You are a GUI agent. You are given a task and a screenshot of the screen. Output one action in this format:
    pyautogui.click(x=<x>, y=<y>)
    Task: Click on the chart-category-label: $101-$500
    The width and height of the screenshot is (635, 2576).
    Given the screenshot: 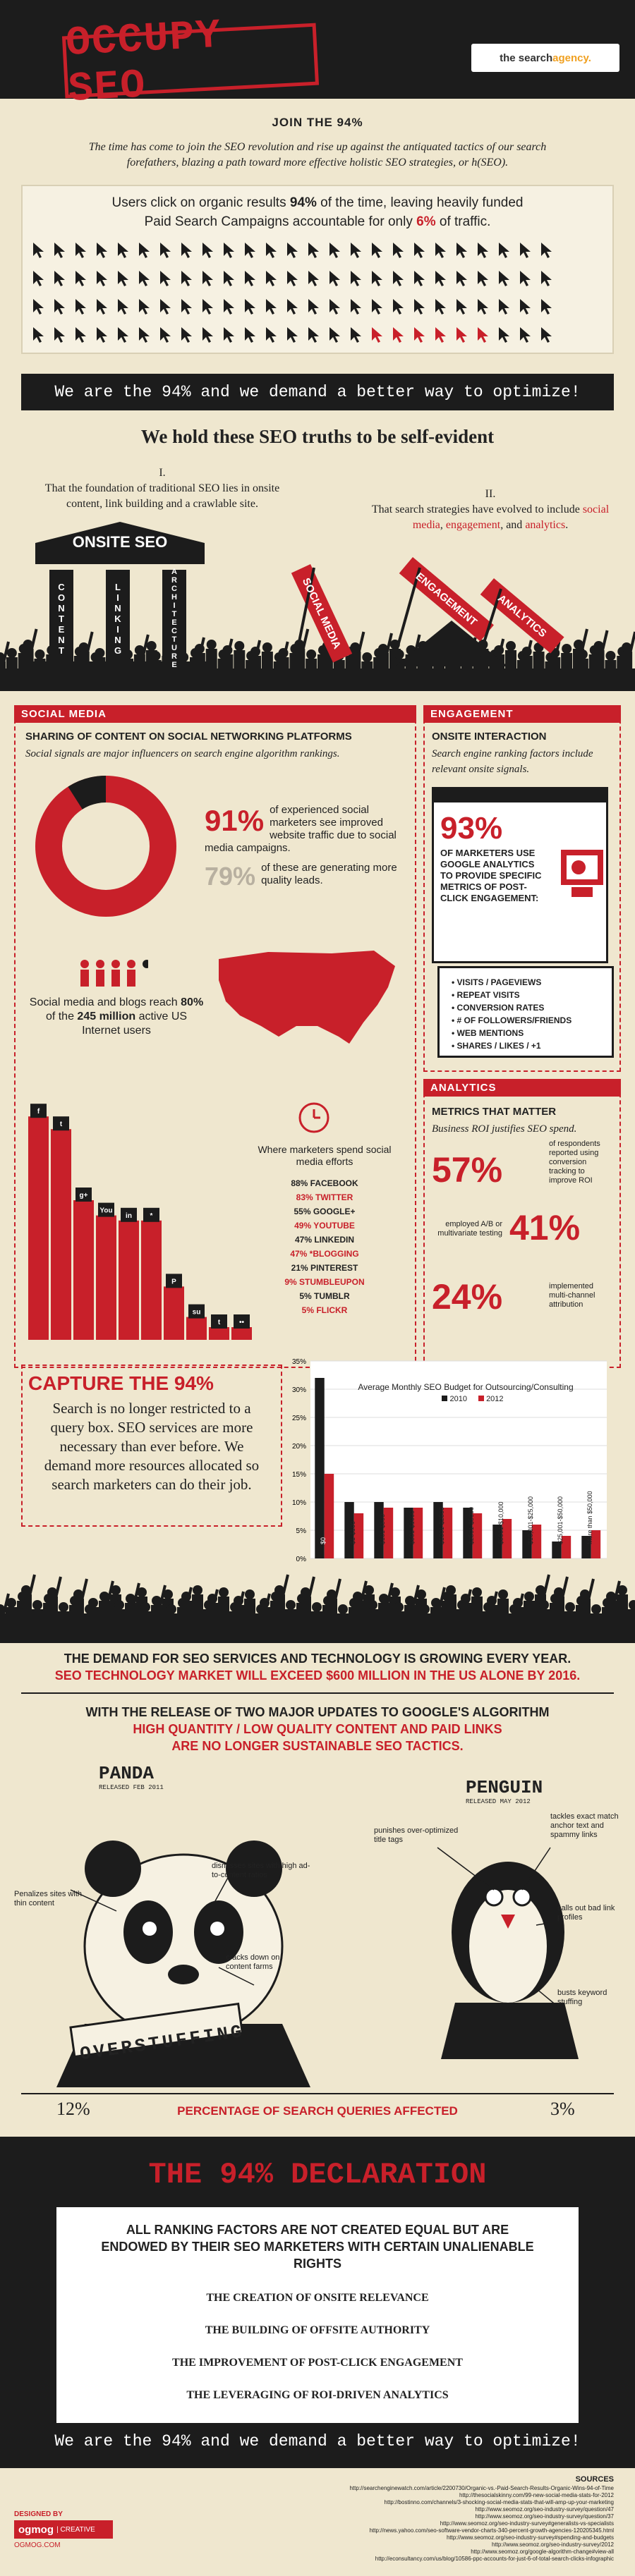 What is the action you would take?
    pyautogui.click(x=382, y=1529)
    